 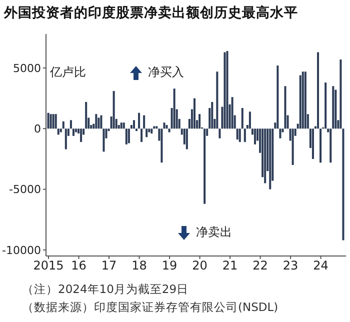 I want to click on x-tick-label: 24, so click(x=320, y=265).